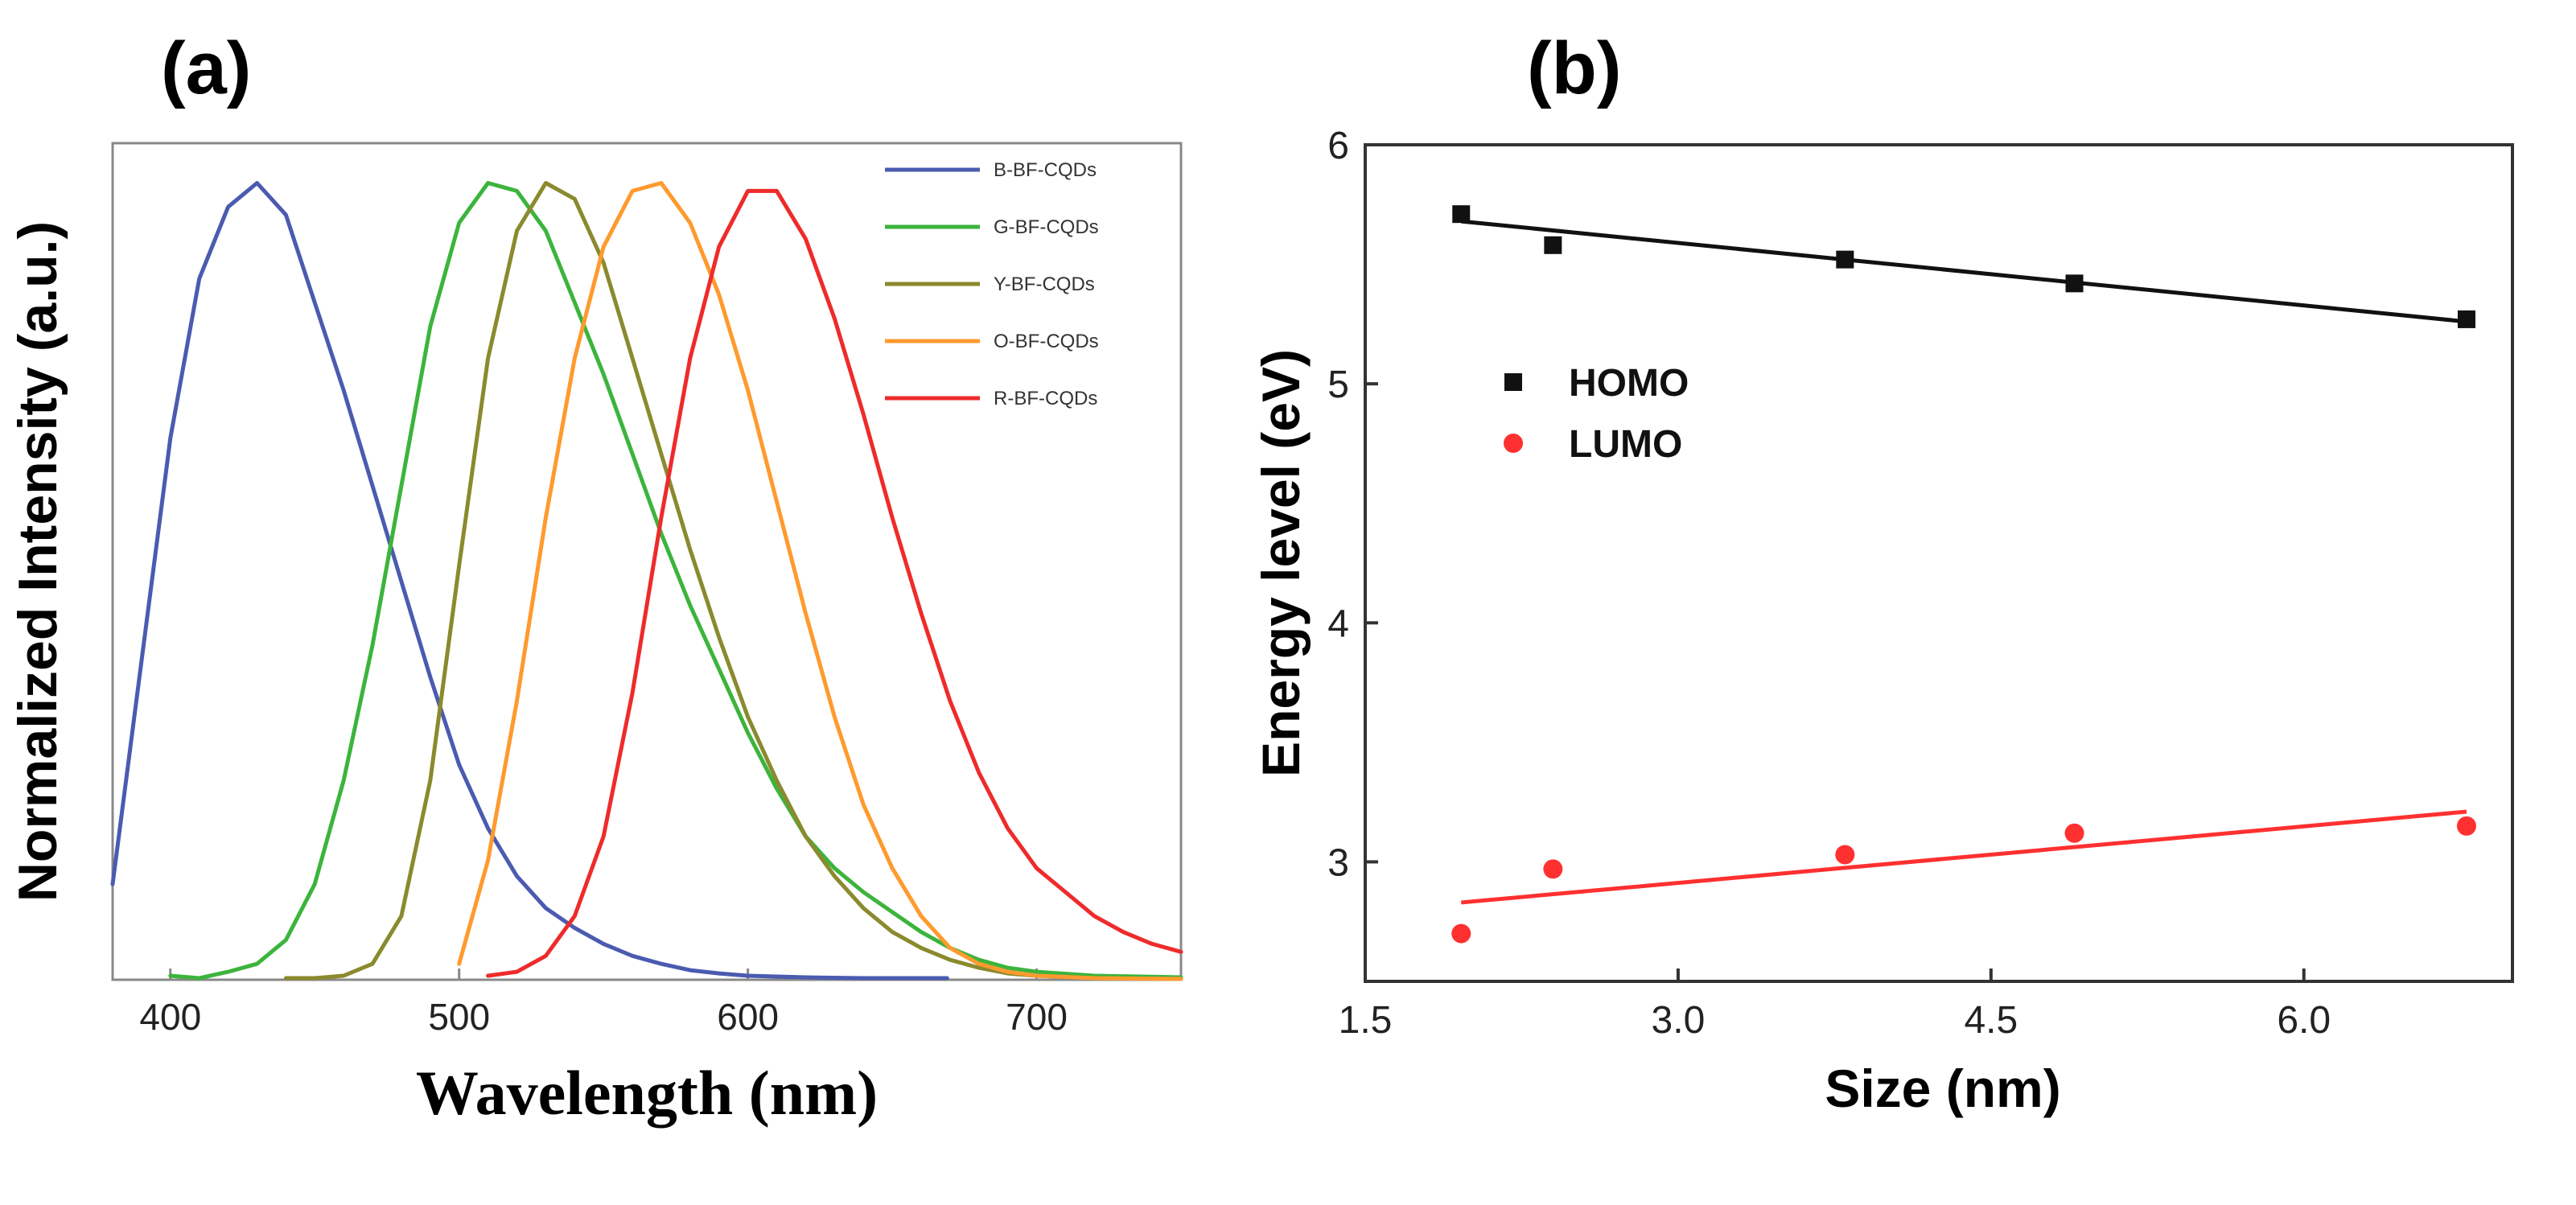  I want to click on legend-marker-LUMO, so click(1513, 443).